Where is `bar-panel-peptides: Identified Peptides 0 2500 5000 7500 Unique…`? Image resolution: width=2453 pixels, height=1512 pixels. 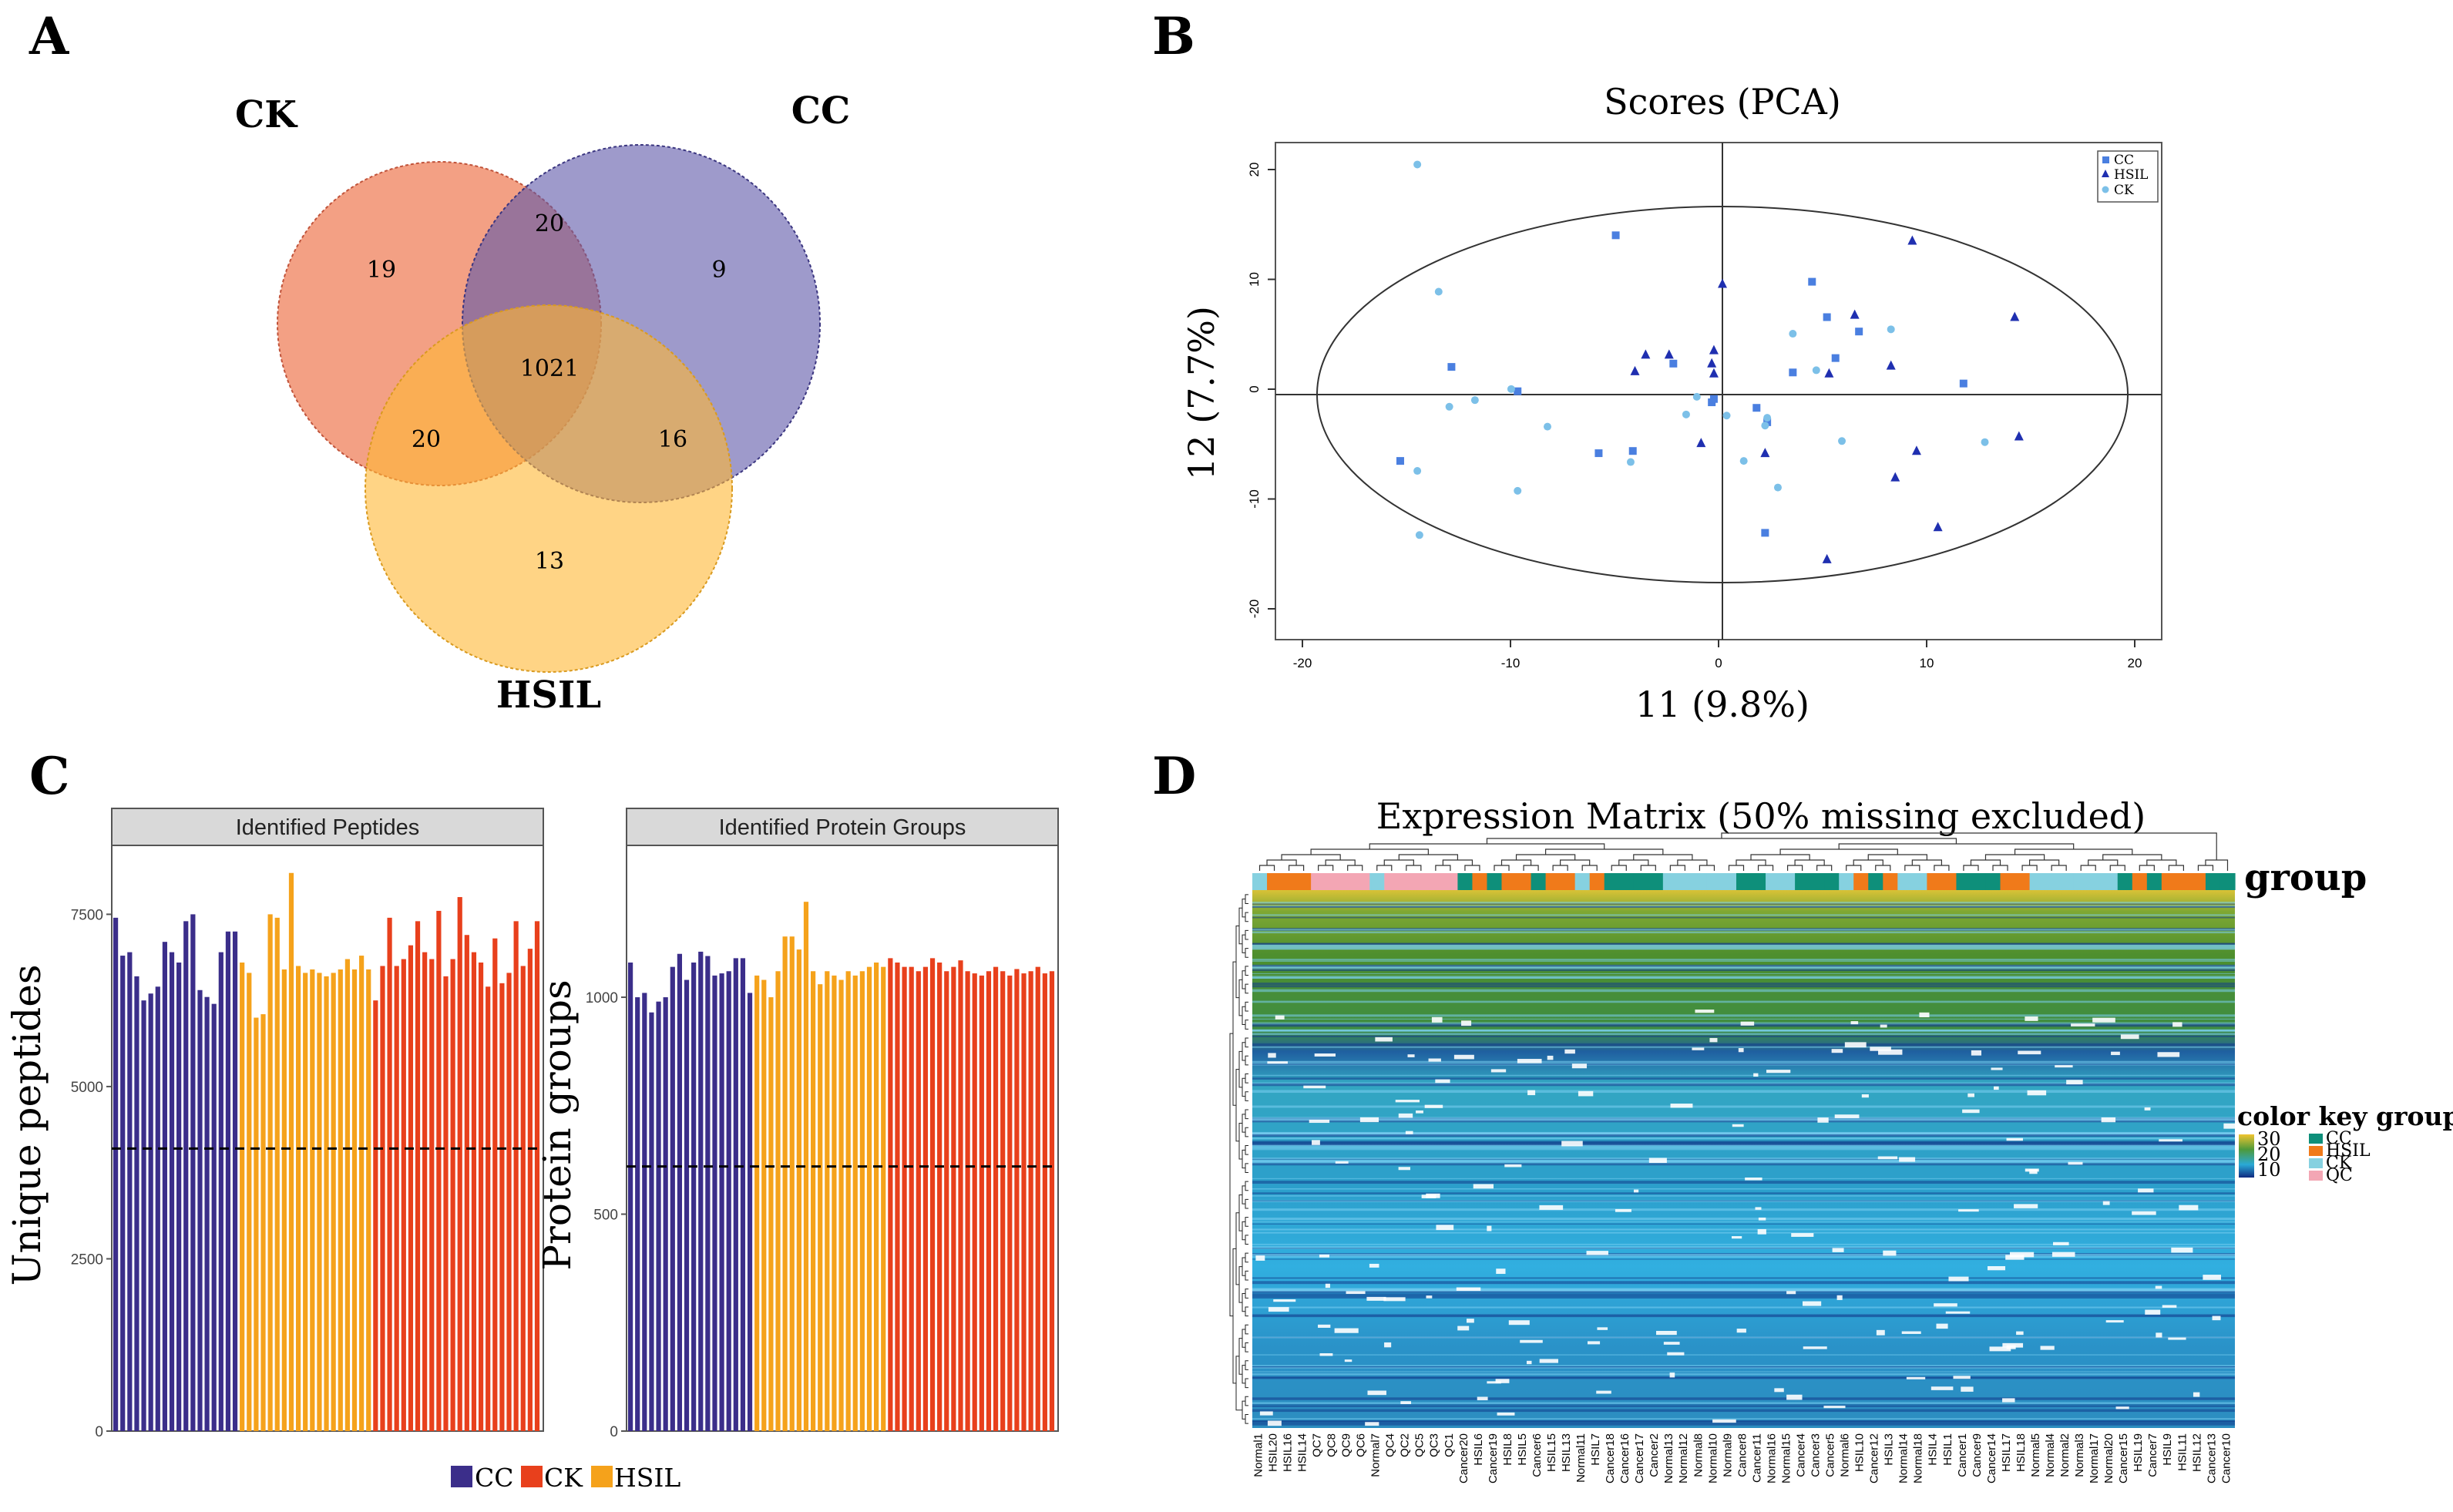 bar-panel-peptides: Identified Peptides 0 2500 5000 7500 Unique… is located at coordinates (274, 1124).